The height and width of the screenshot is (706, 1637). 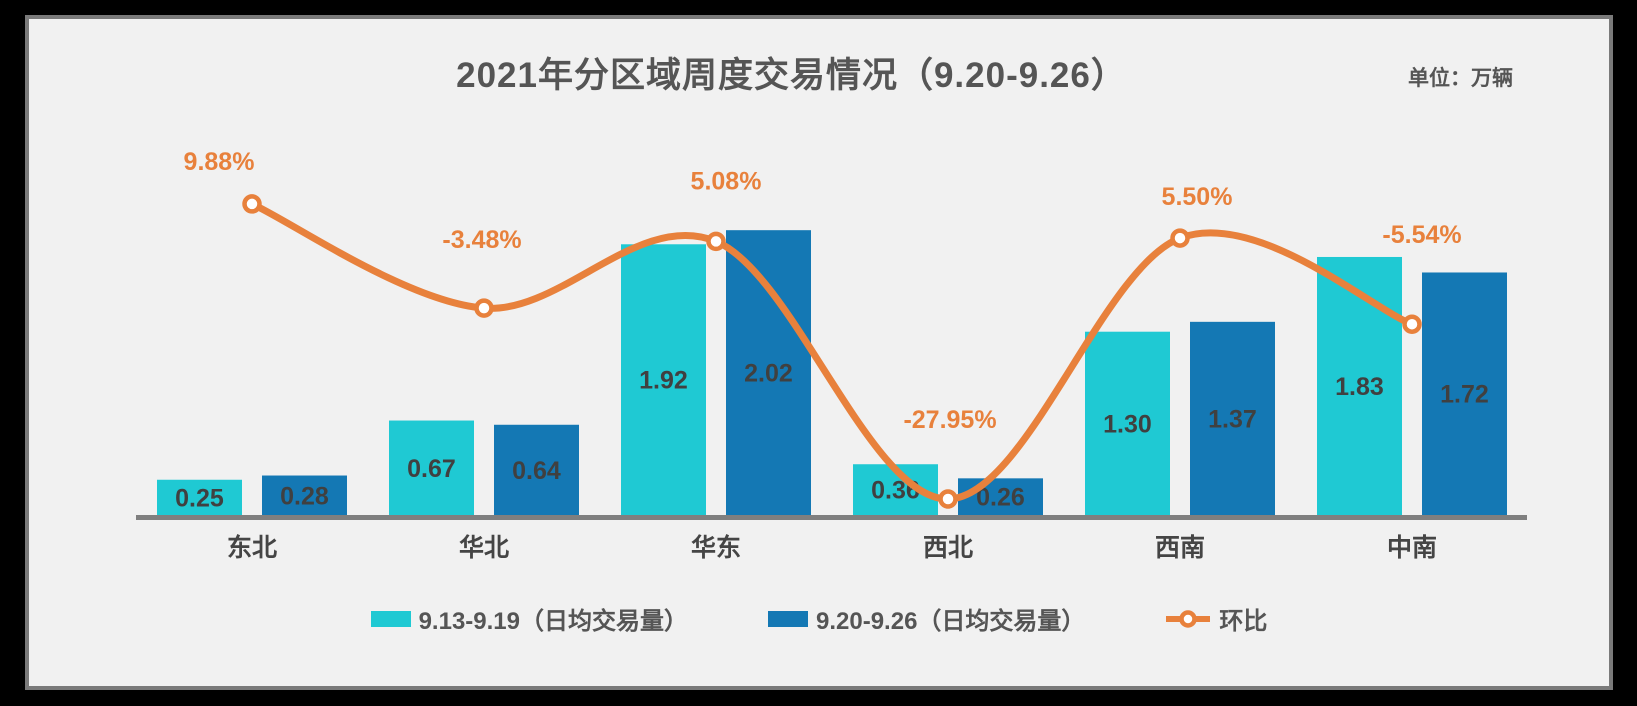 What do you see at coordinates (948, 548) in the screenshot?
I see `x-axis-label-3: 西北` at bounding box center [948, 548].